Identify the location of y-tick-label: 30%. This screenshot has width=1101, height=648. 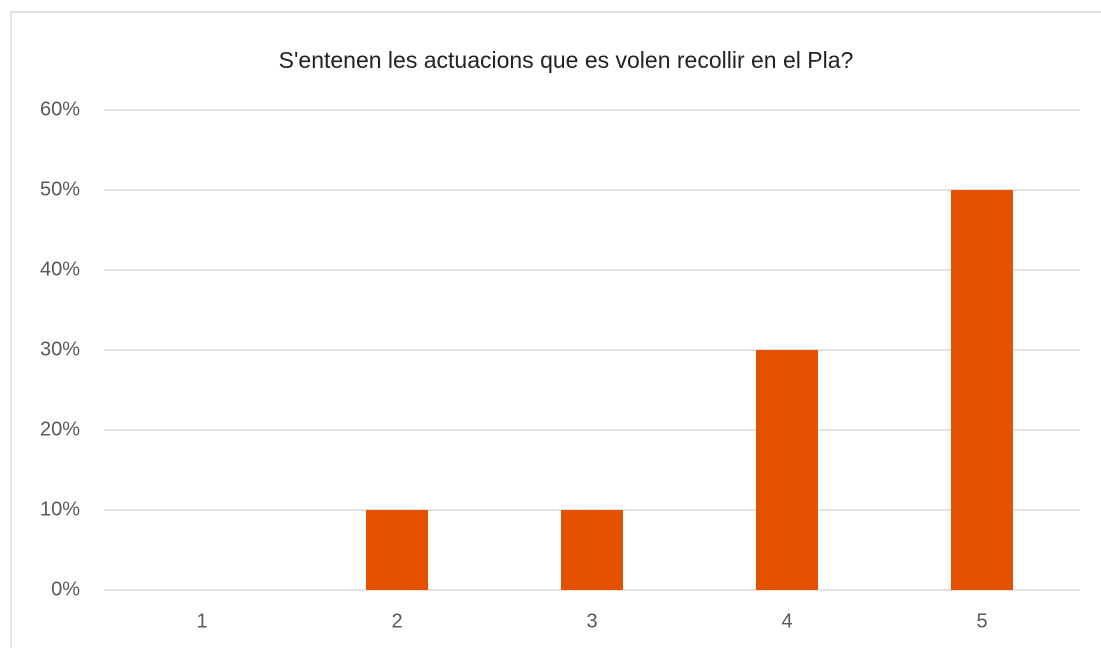
(60, 349).